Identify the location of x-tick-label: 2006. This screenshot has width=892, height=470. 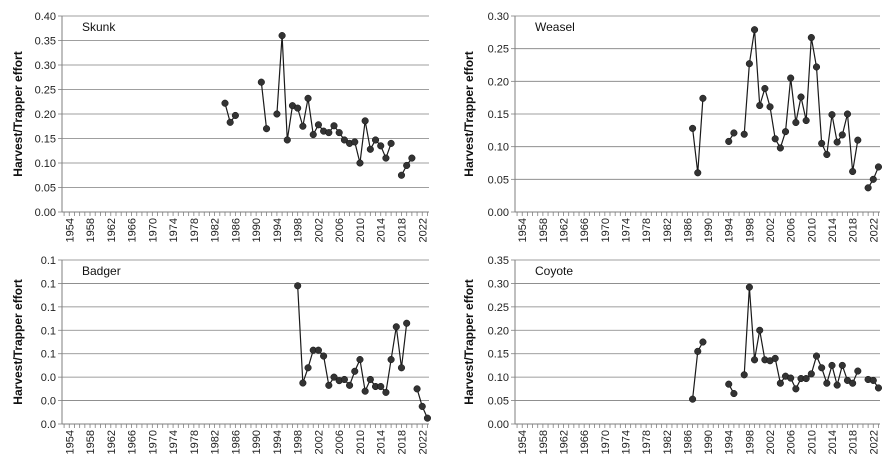
(340, 230).